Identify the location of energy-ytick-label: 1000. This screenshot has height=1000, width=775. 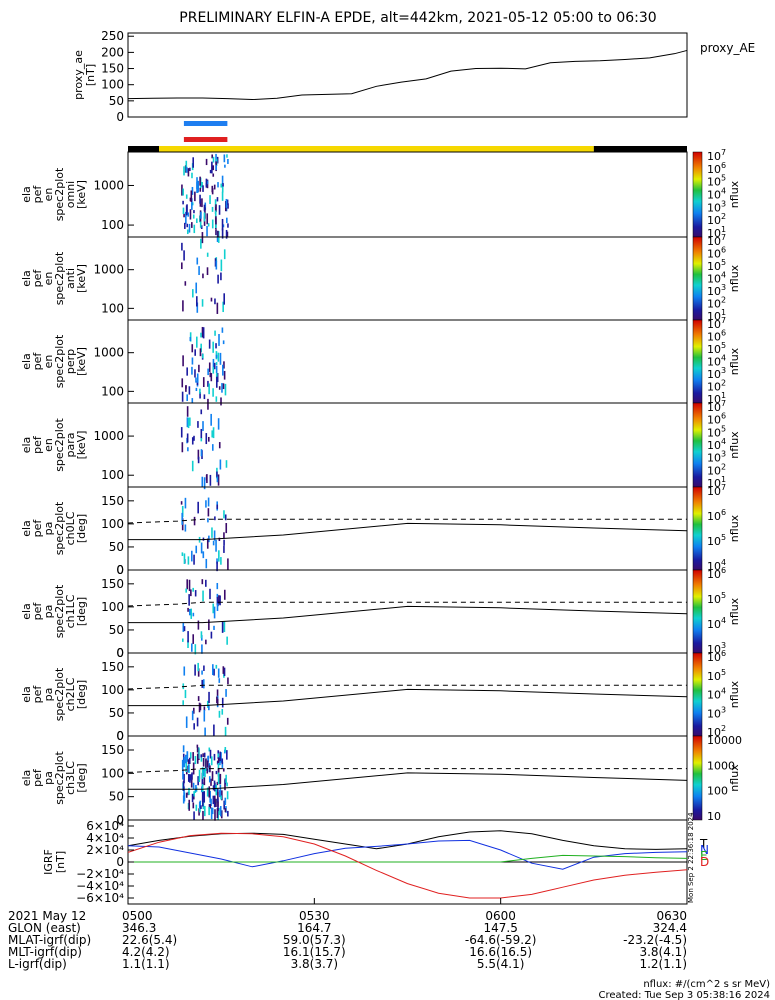
(108, 436).